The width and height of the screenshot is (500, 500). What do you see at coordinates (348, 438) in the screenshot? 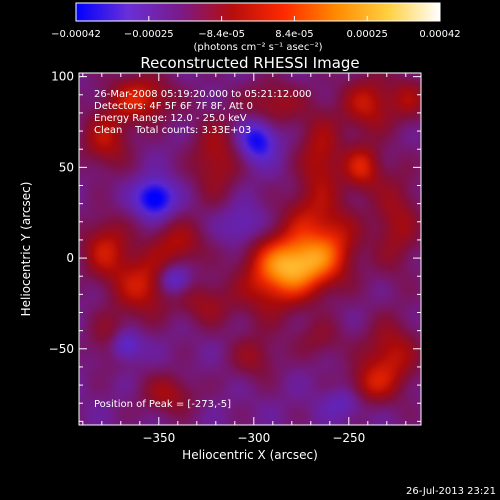
I see `x-tick-label: −250` at bounding box center [348, 438].